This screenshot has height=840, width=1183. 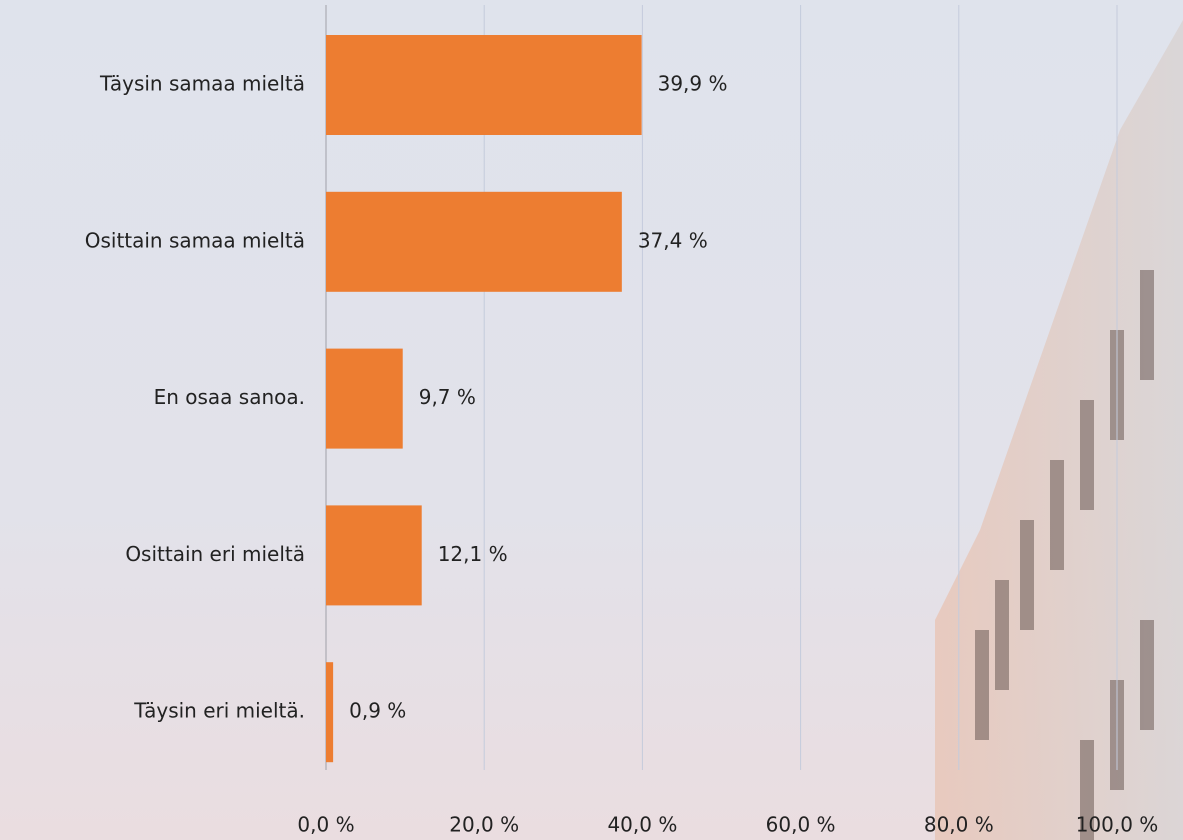 I want to click on x-tick-label: 60,0 %, so click(x=801, y=825).